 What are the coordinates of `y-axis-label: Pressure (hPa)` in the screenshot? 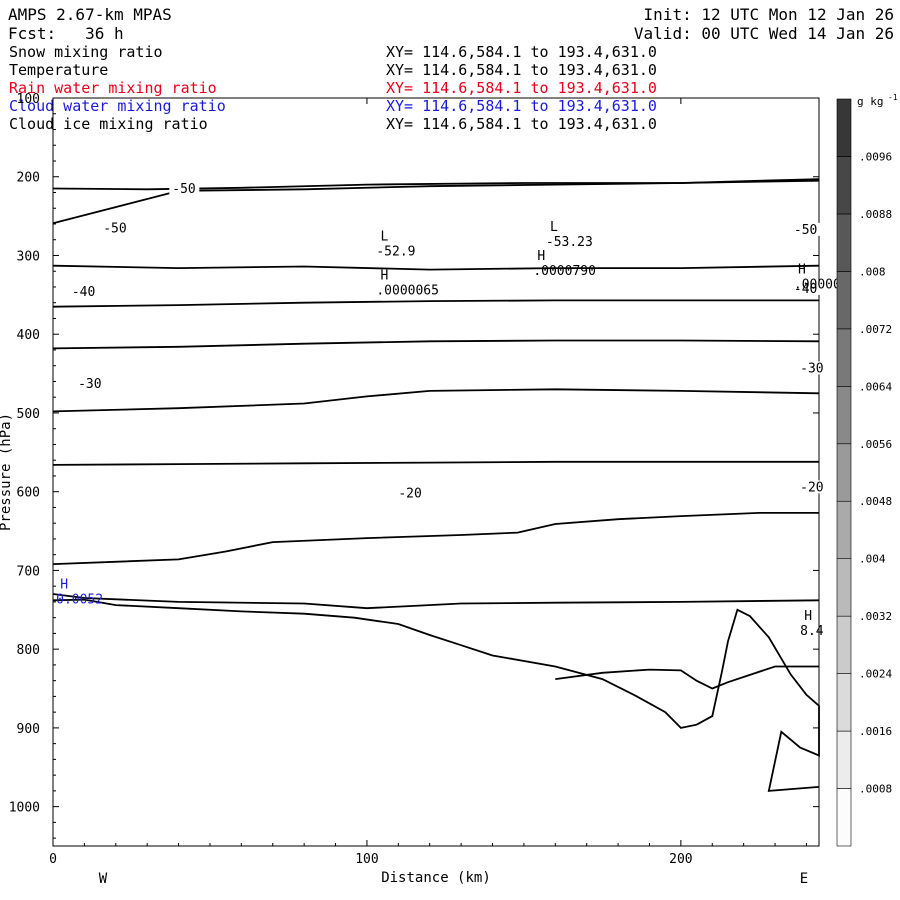 It's located at (7, 472).